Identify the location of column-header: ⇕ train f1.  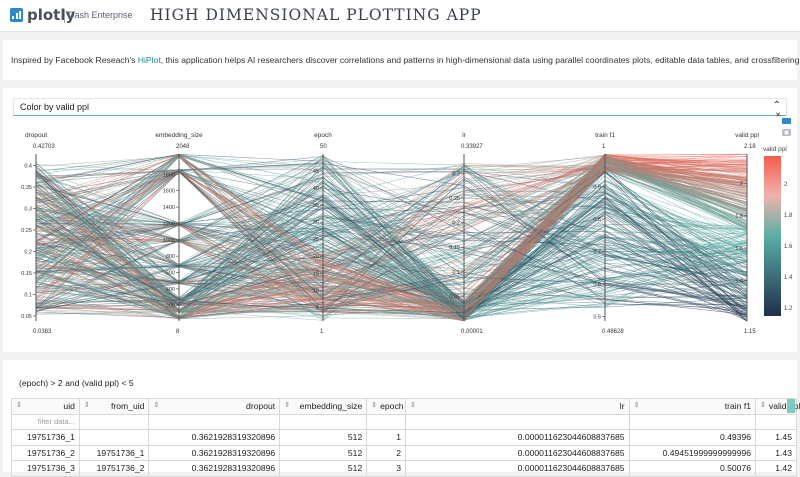
(692, 406).